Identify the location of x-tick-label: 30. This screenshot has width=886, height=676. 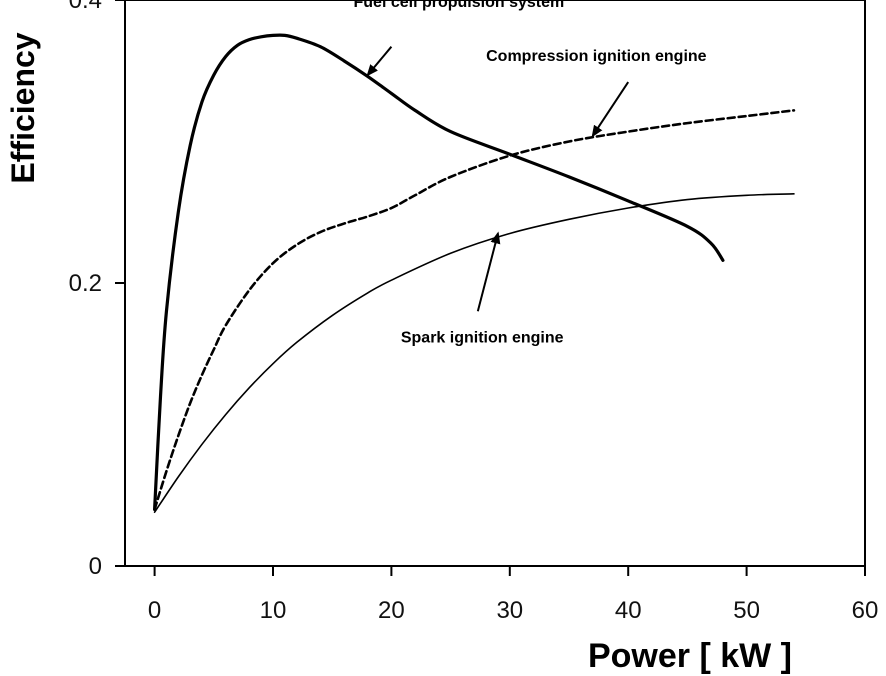
(509, 610).